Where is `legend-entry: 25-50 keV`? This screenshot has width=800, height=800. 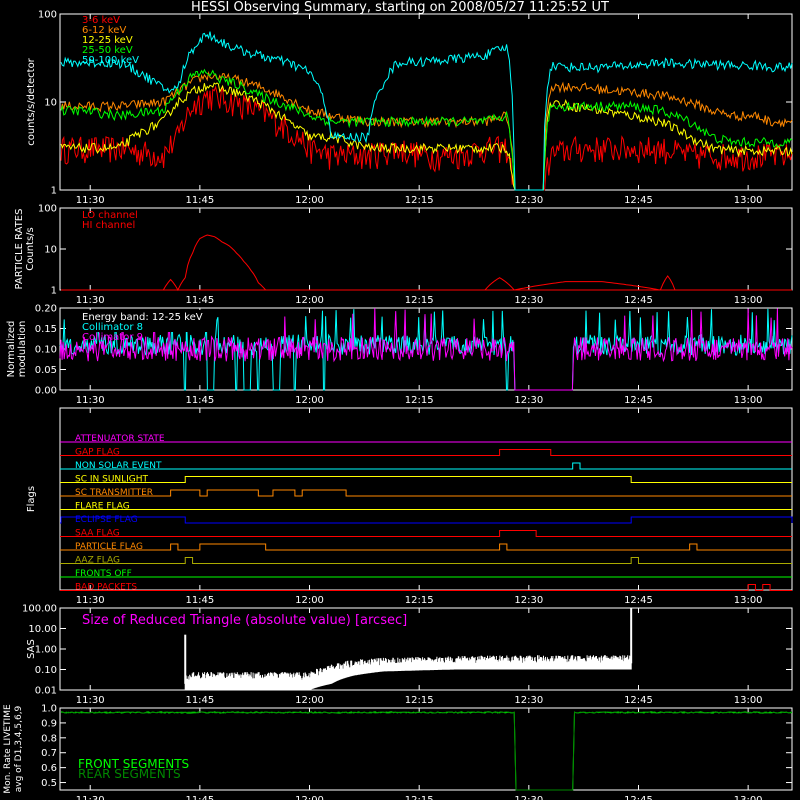
legend-entry: 25-50 keV is located at coordinates (107, 50).